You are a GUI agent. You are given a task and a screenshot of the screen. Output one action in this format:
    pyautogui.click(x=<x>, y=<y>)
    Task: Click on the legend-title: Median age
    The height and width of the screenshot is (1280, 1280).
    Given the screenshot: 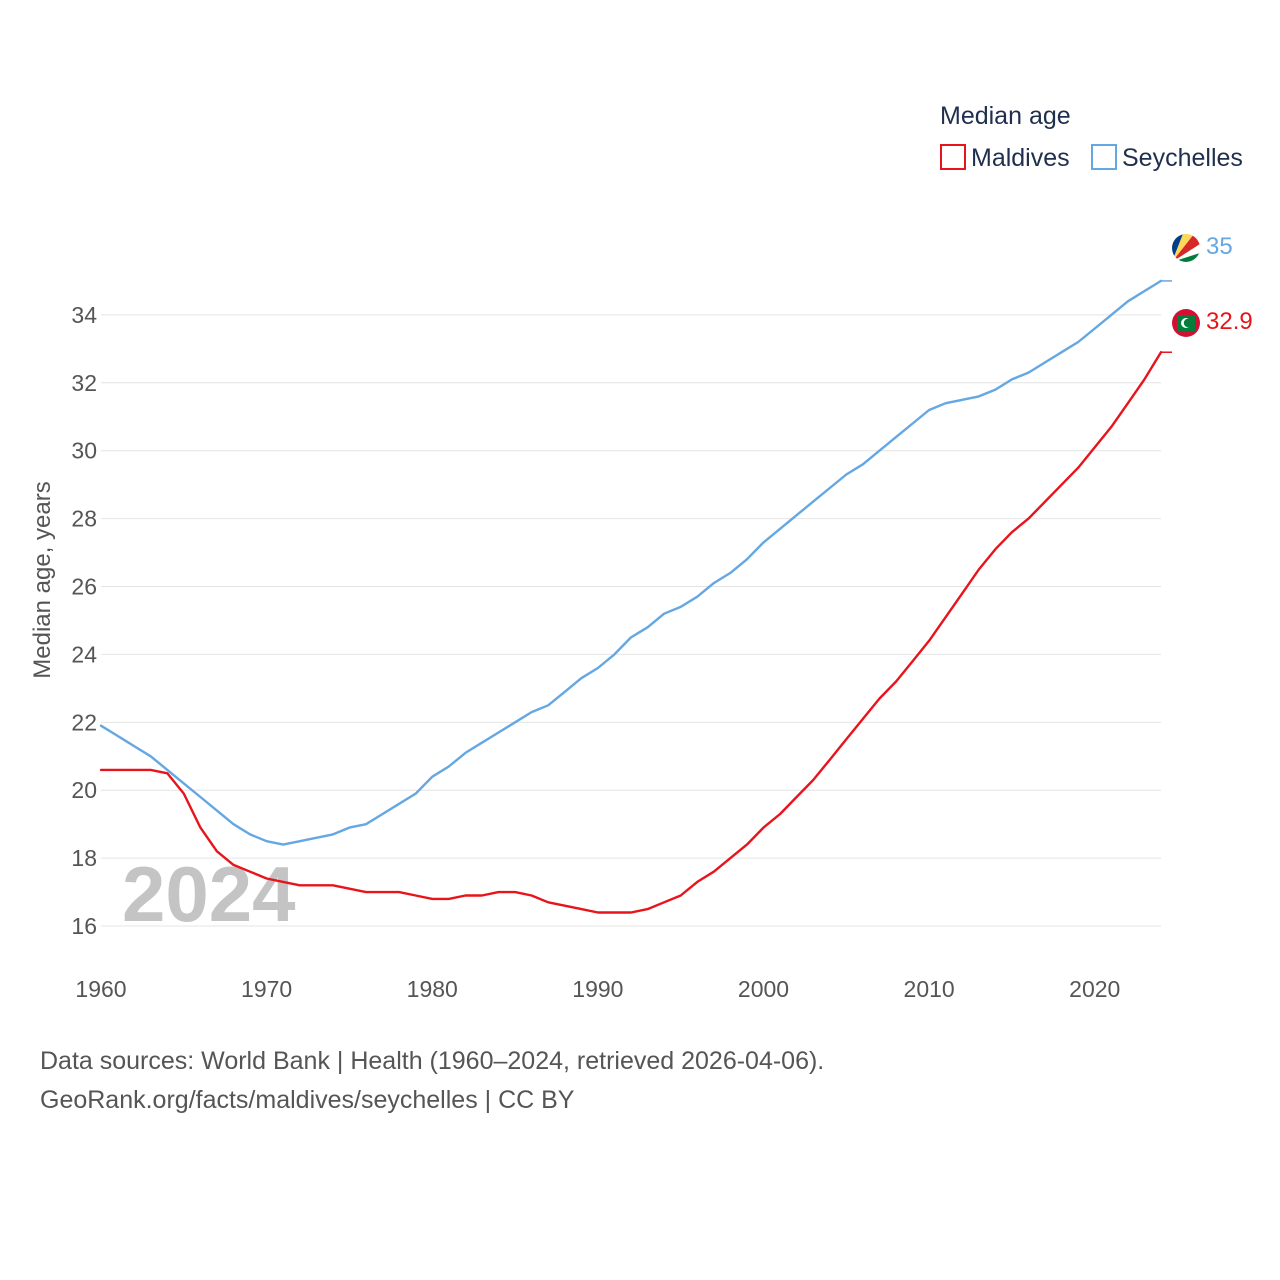 What is the action you would take?
    pyautogui.click(x=1005, y=116)
    